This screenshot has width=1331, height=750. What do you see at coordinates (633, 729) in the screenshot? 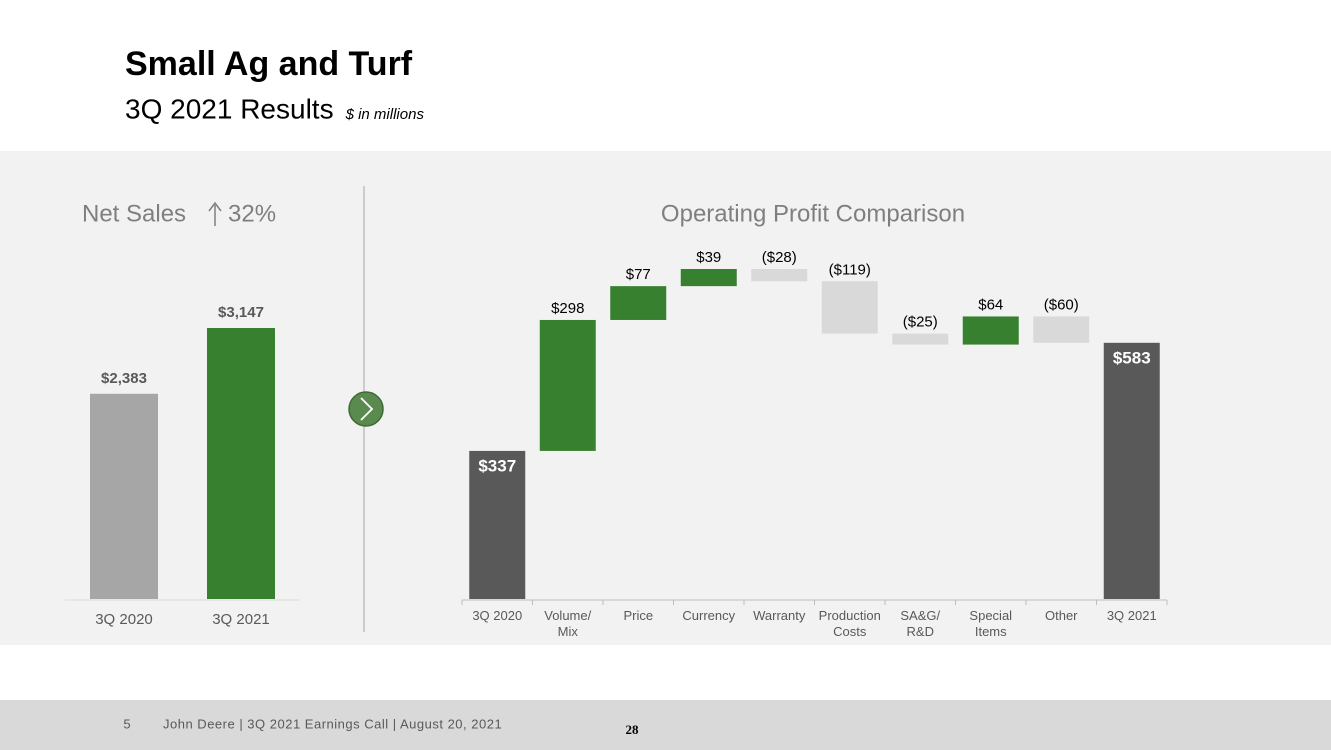
I see `slide-number: 28` at bounding box center [633, 729].